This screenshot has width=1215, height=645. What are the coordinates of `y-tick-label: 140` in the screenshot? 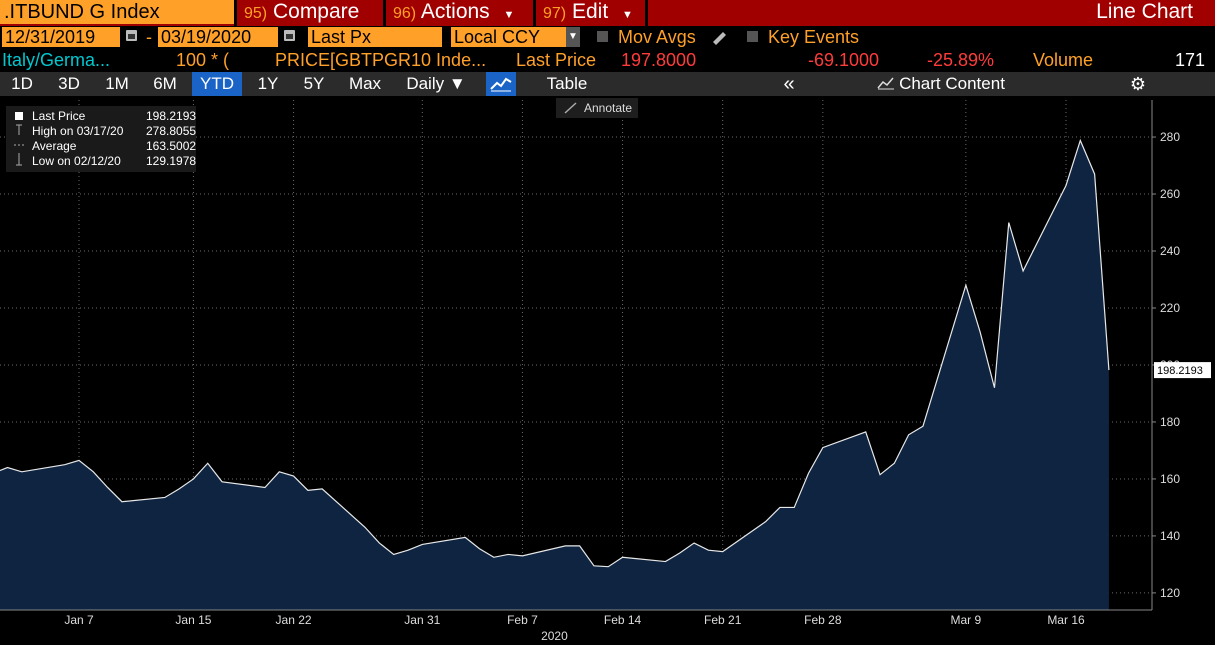 It's located at (1170, 536).